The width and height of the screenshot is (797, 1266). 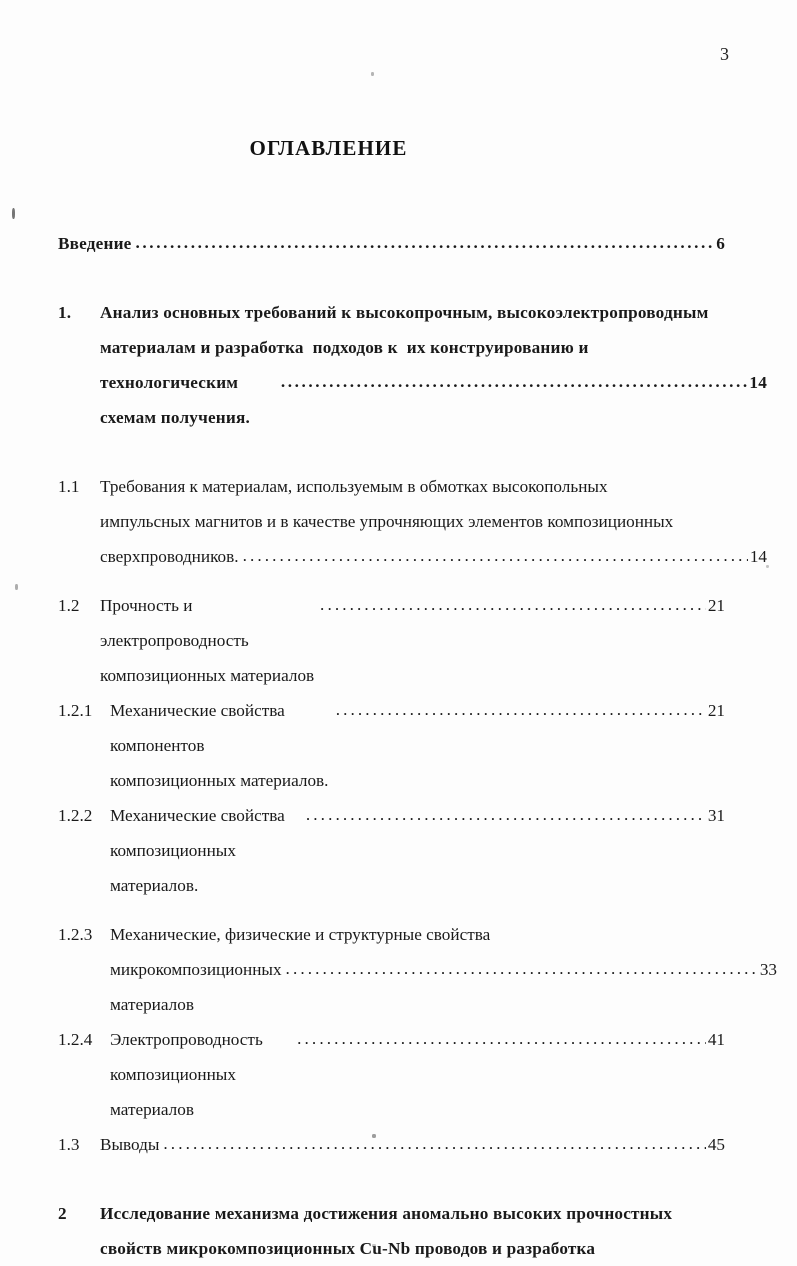 I want to click on toc-entry-page: 41, so click(x=716, y=1039).